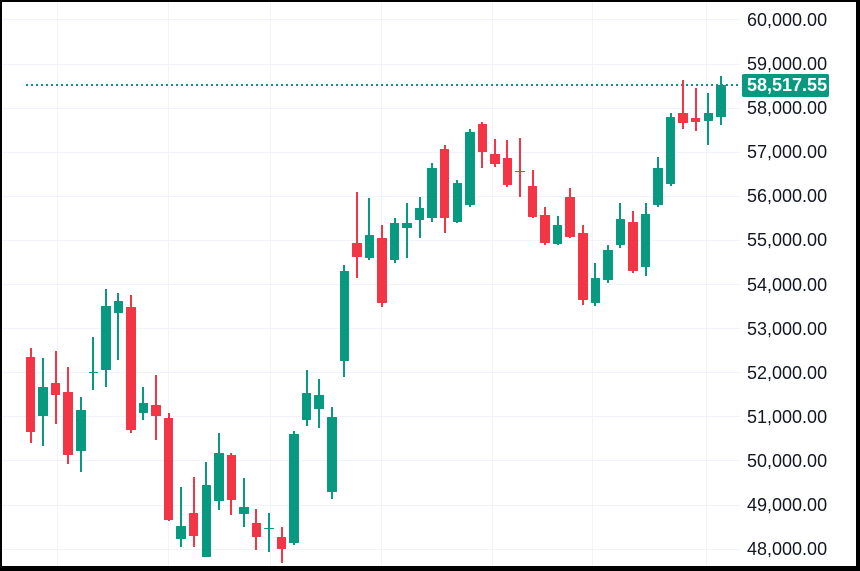 This screenshot has height=571, width=860. I want to click on frame-border-left, so click(1, 285).